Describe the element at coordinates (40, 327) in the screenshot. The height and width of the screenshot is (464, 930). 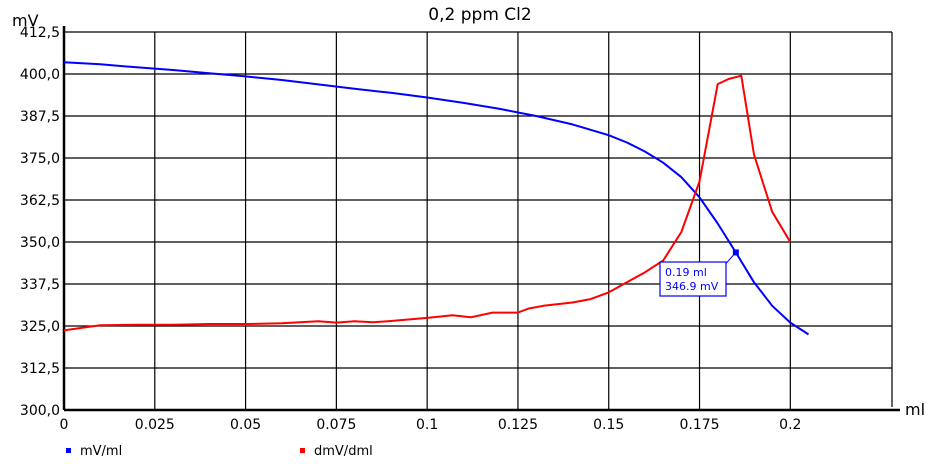
I see `y-tick-label: 325,0` at that location.